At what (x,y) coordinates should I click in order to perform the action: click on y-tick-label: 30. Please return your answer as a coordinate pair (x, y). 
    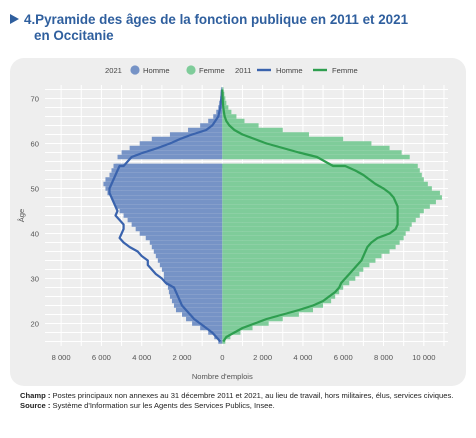
    Looking at the image, I should click on (35, 279).